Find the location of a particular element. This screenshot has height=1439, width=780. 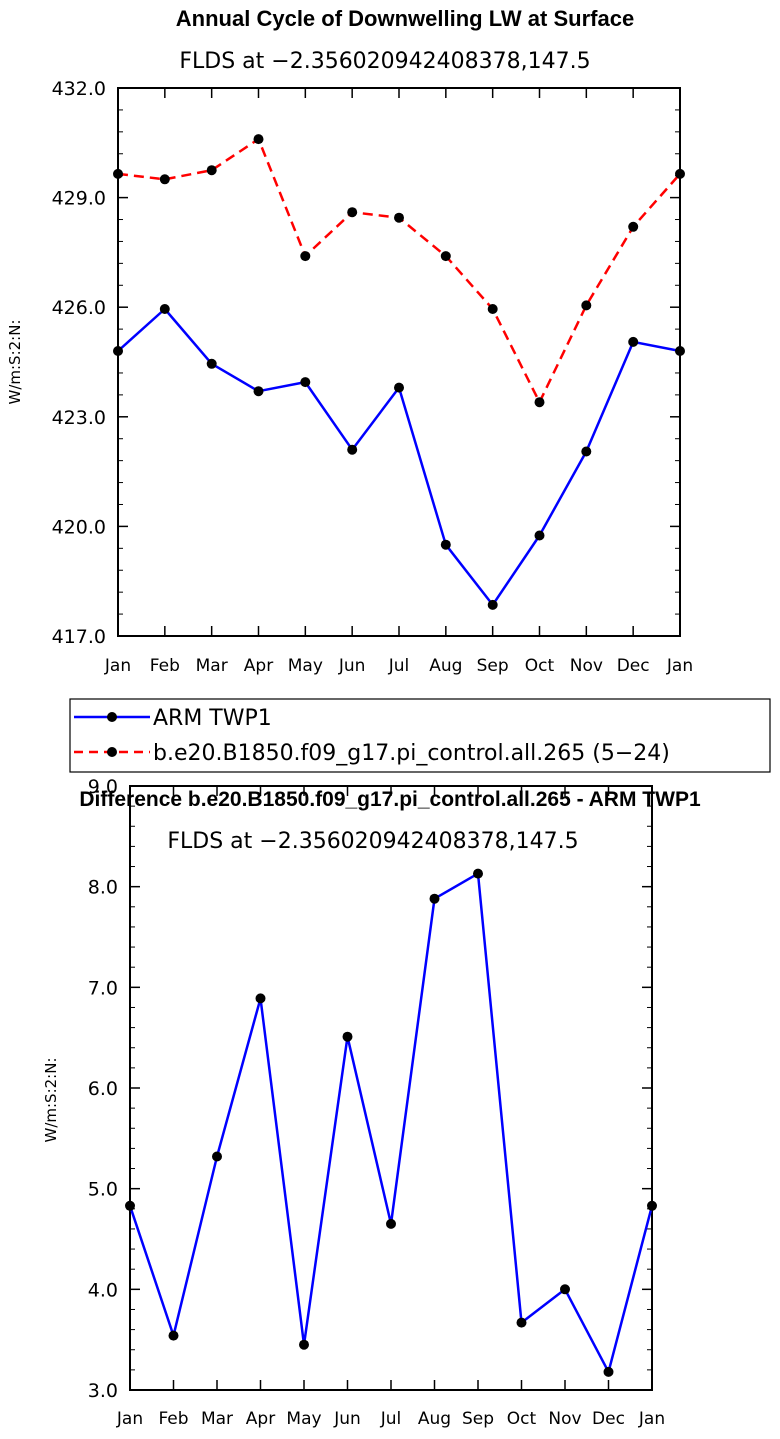

legend-box is located at coordinates (420, 735).